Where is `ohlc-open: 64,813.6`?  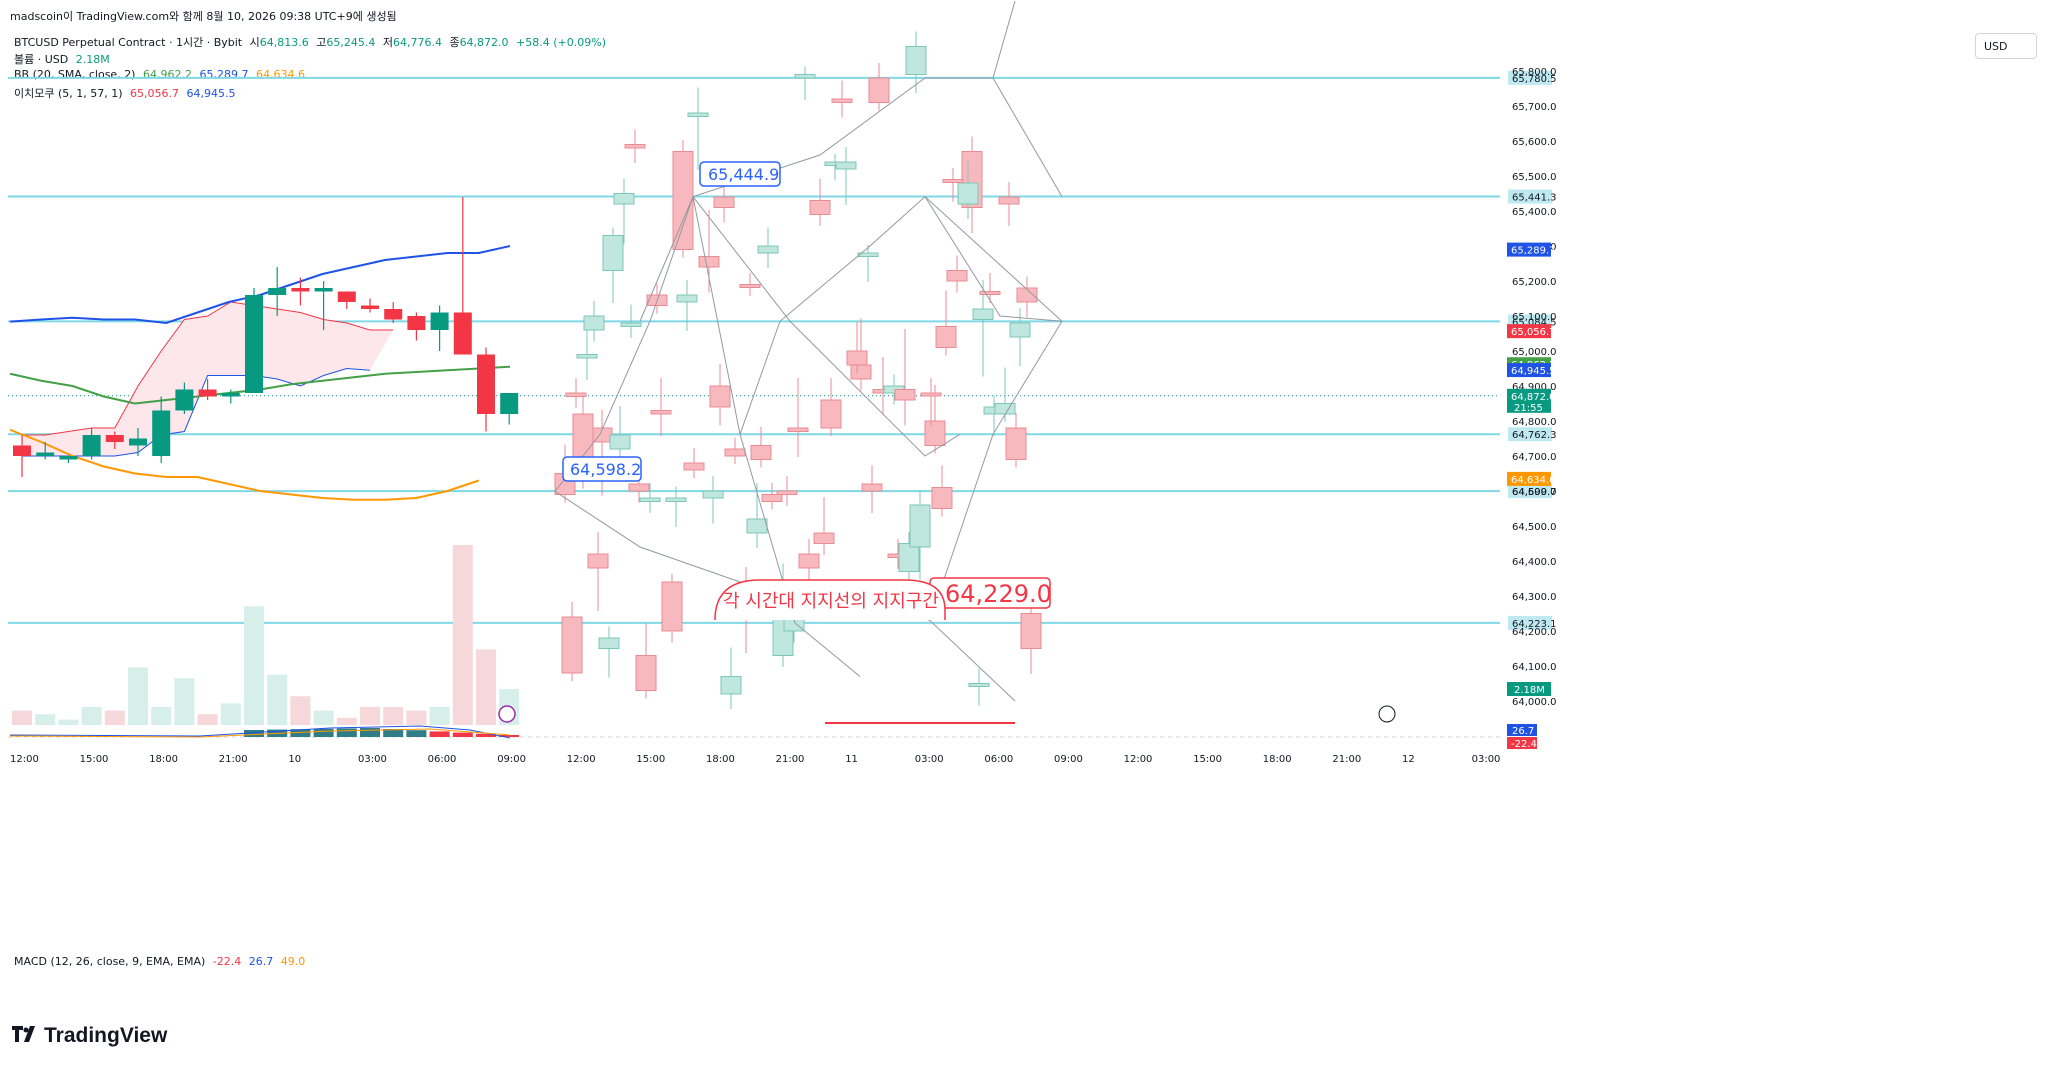 ohlc-open: 64,813.6 is located at coordinates (284, 42).